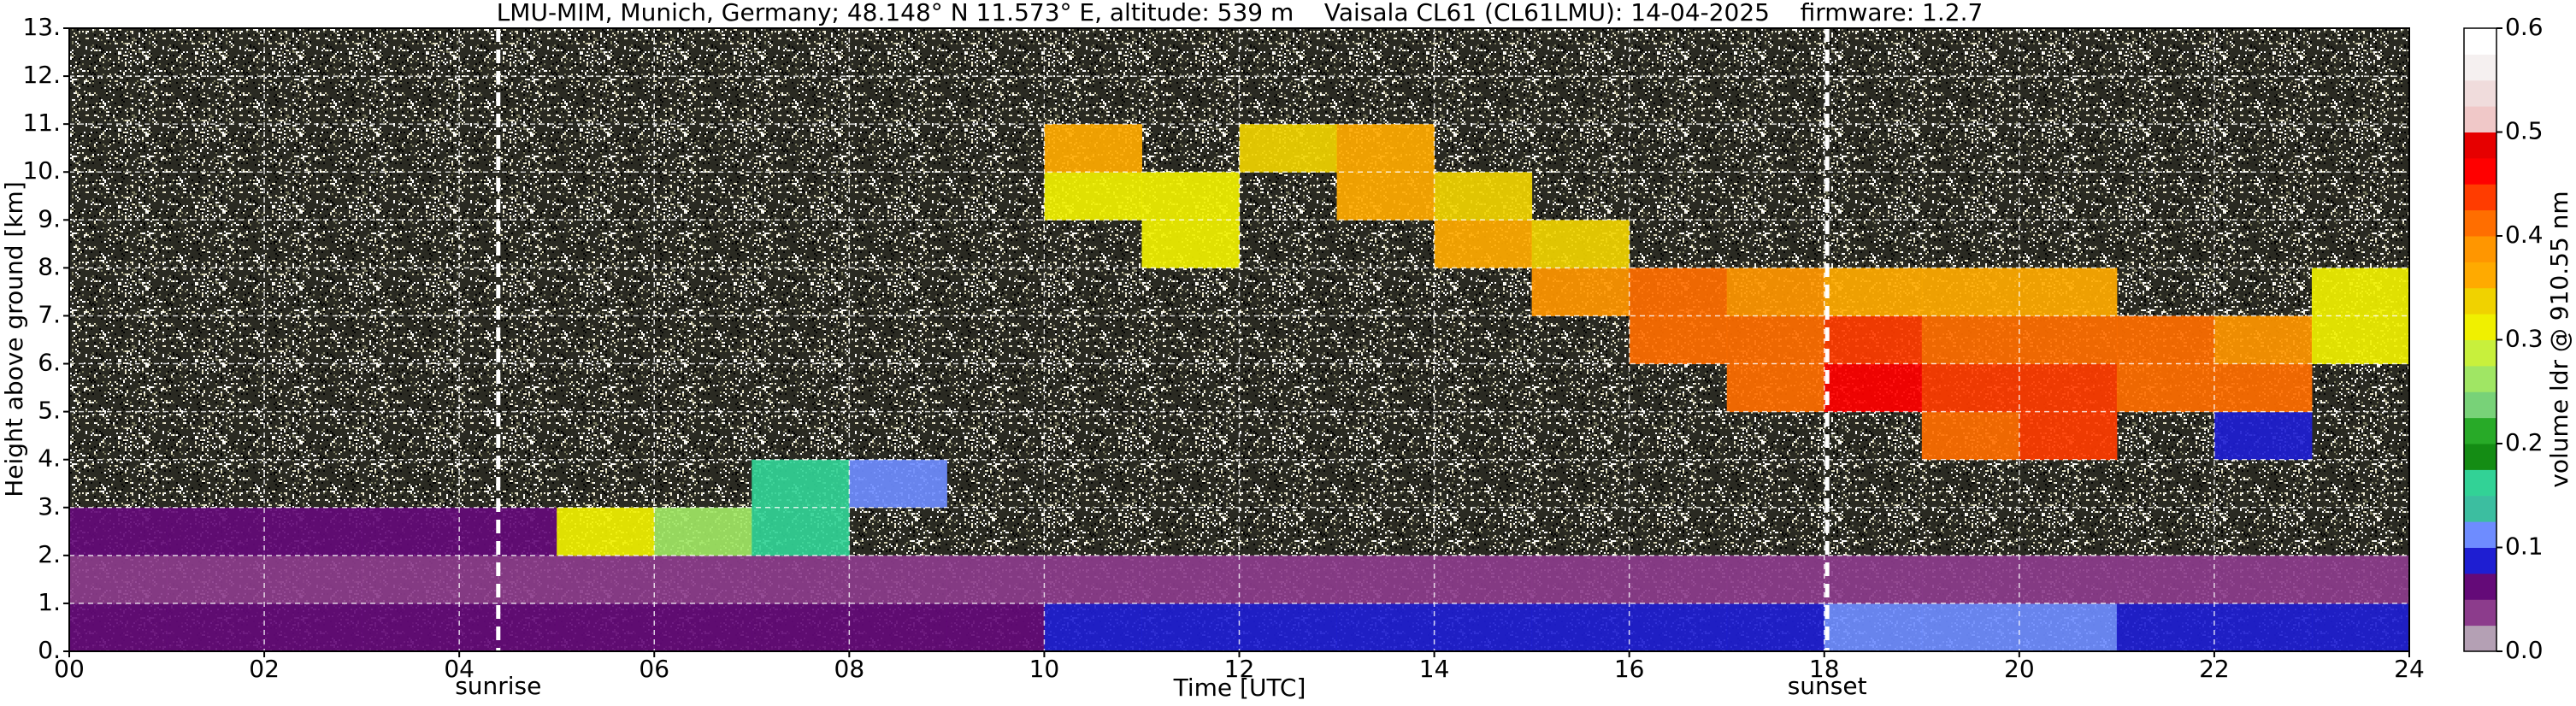 Image resolution: width=2576 pixels, height=706 pixels. I want to click on x-tick-label: 20, so click(2019, 669).